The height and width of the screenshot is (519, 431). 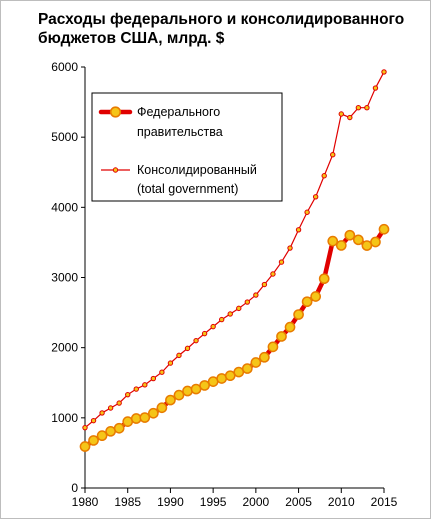 What do you see at coordinates (341, 502) in the screenshot?
I see `x-tick-label: 2010` at bounding box center [341, 502].